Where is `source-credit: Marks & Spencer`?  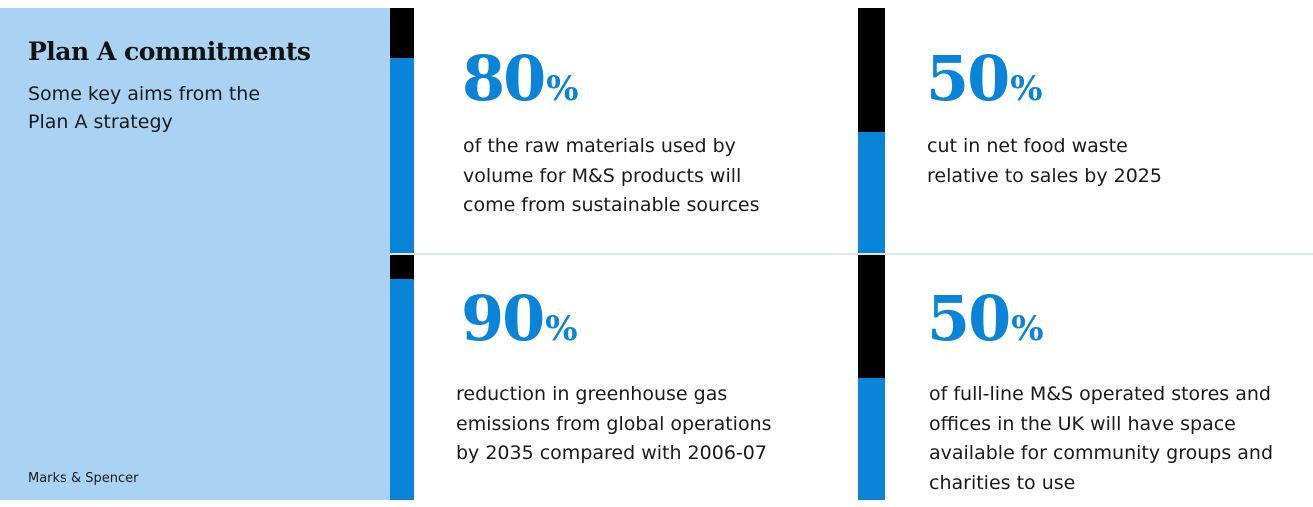 source-credit: Marks & Spencer is located at coordinates (83, 478).